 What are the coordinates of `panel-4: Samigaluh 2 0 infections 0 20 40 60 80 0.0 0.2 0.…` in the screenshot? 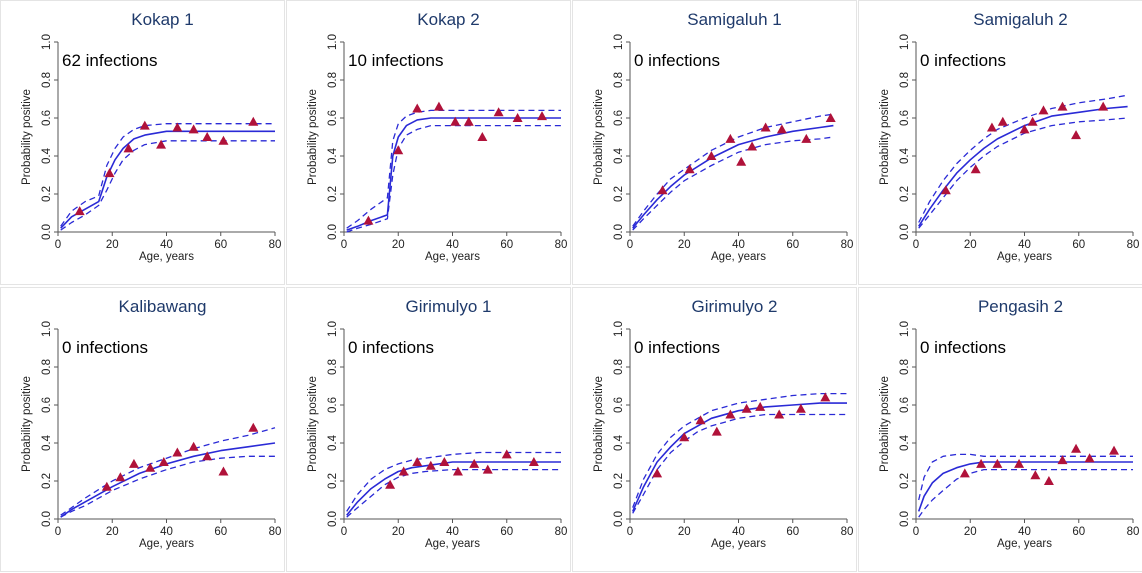 It's located at (1000, 142).